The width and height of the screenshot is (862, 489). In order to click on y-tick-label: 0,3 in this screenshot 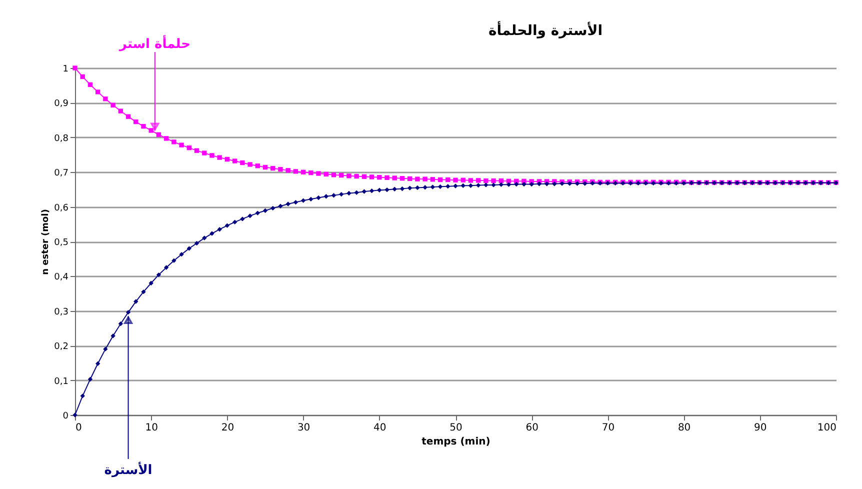, I will do `click(61, 312)`.